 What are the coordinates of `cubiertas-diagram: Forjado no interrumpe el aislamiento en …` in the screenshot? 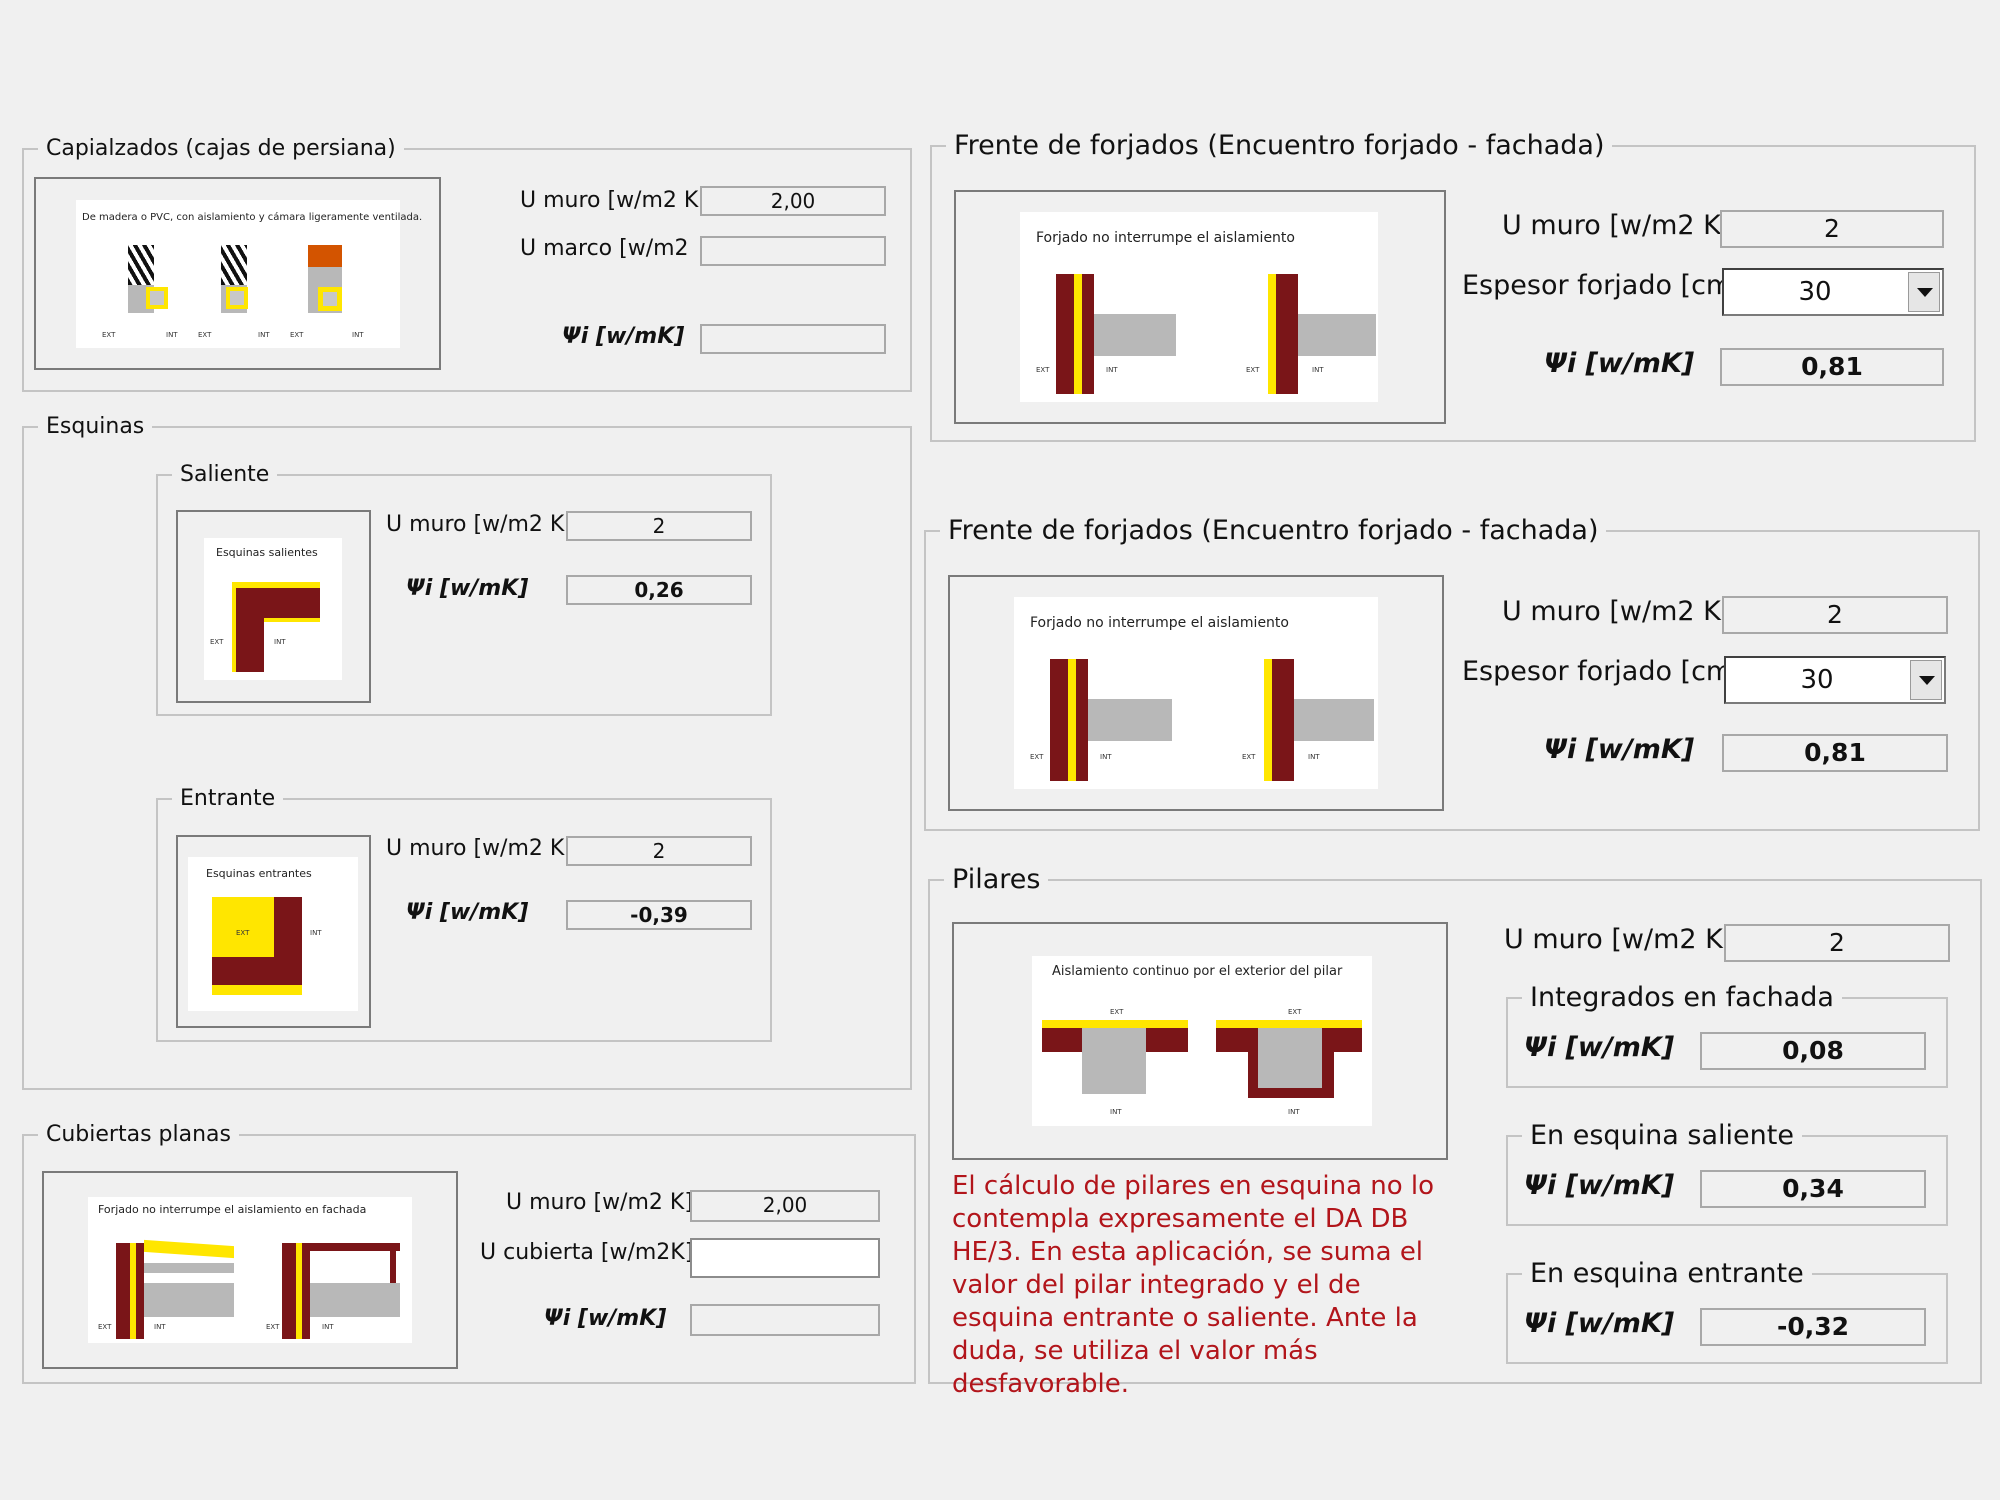 It's located at (250, 1270).